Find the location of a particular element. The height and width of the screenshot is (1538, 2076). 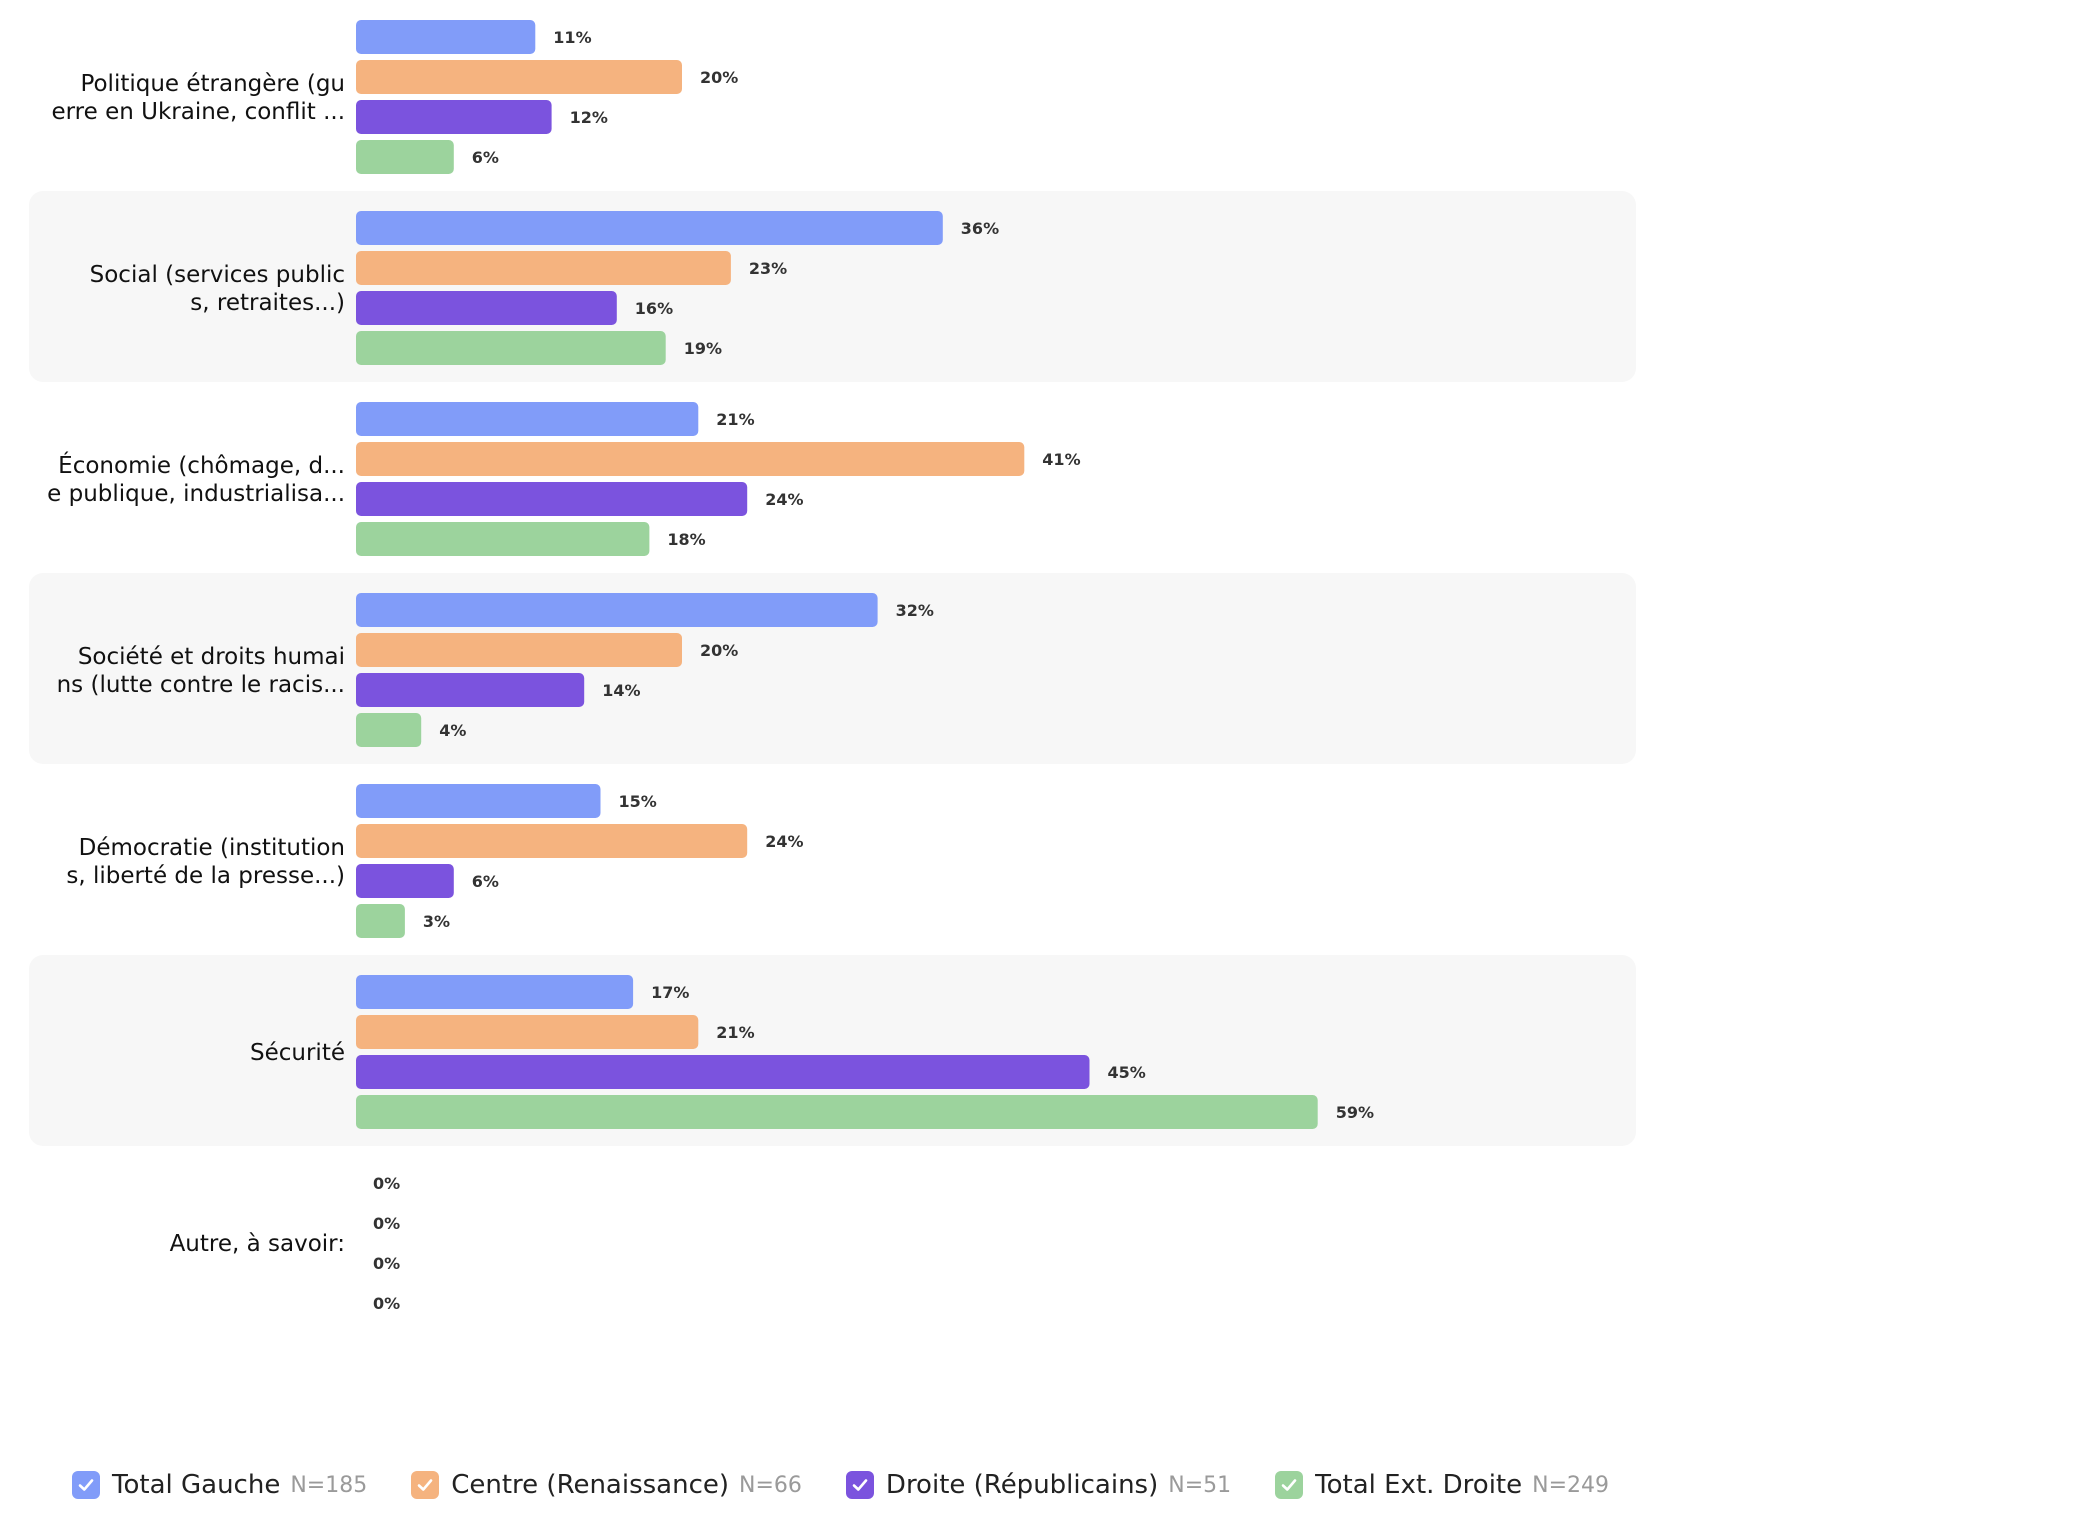

data-label: 17% is located at coordinates (670, 992).